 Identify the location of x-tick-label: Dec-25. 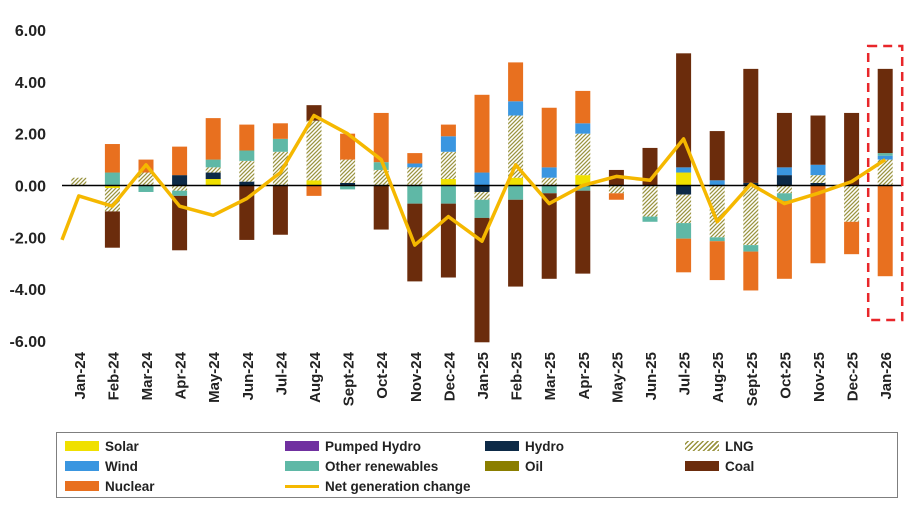
(853, 376).